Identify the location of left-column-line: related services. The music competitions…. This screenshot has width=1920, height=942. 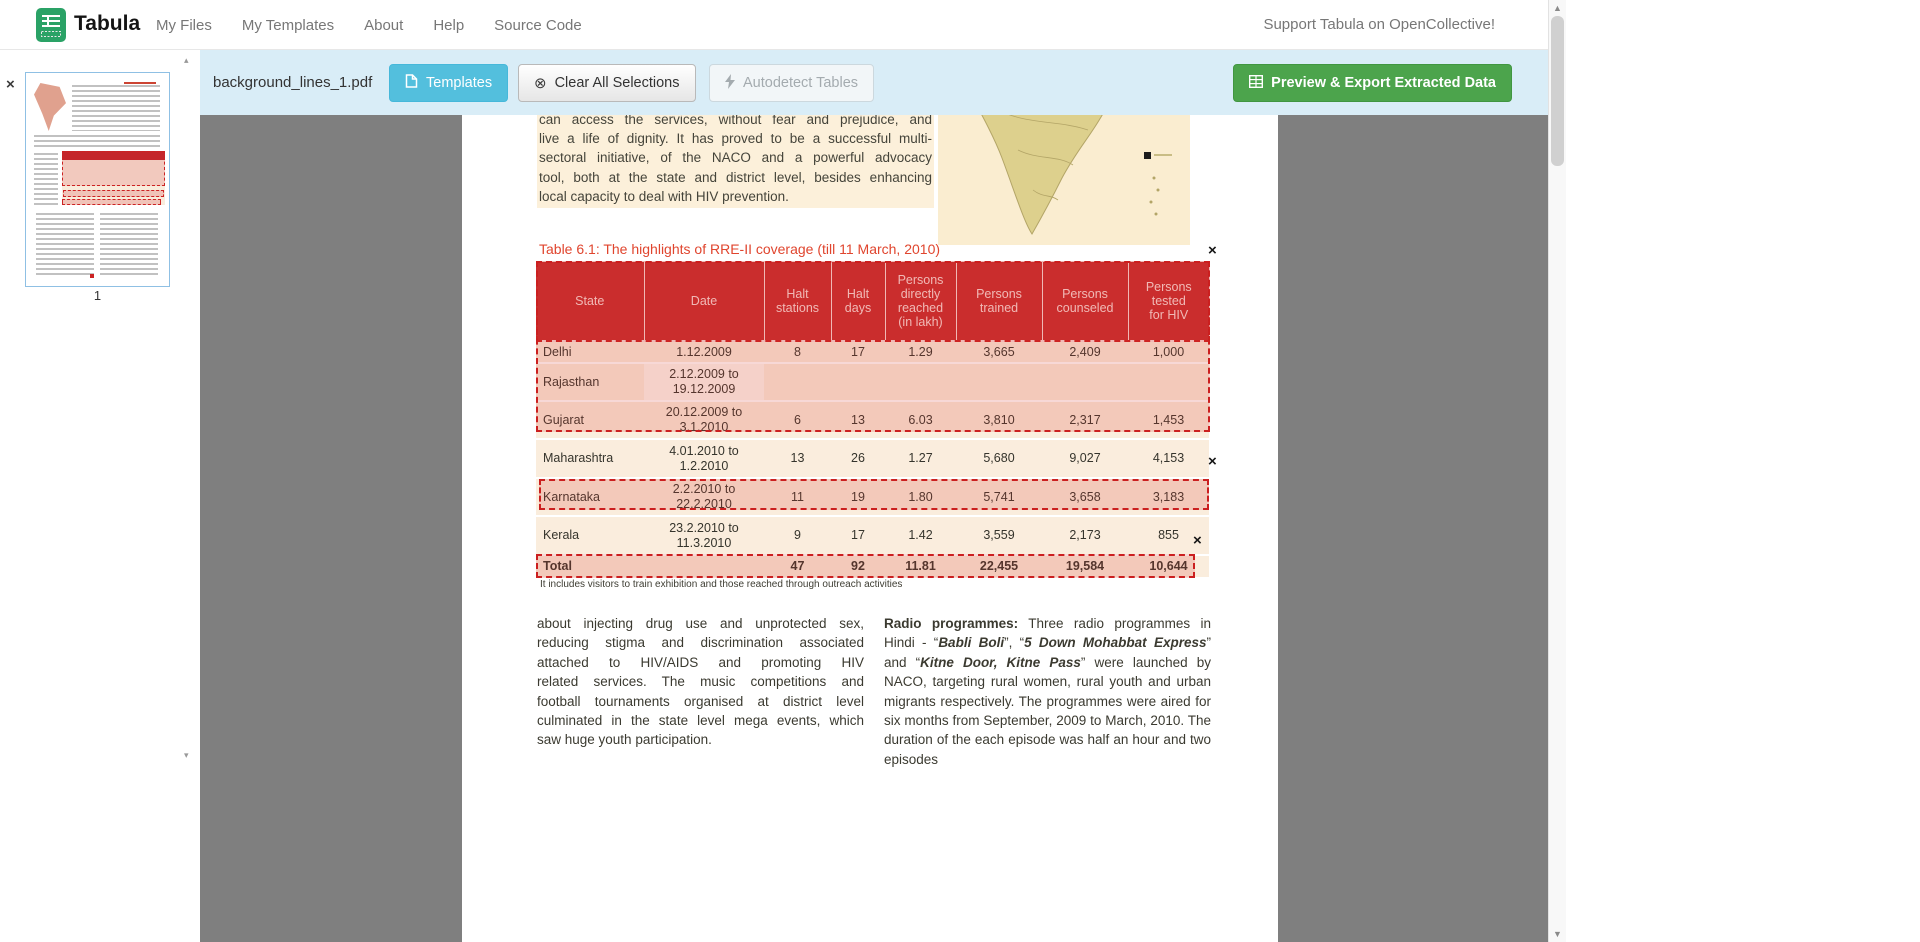
(700, 682).